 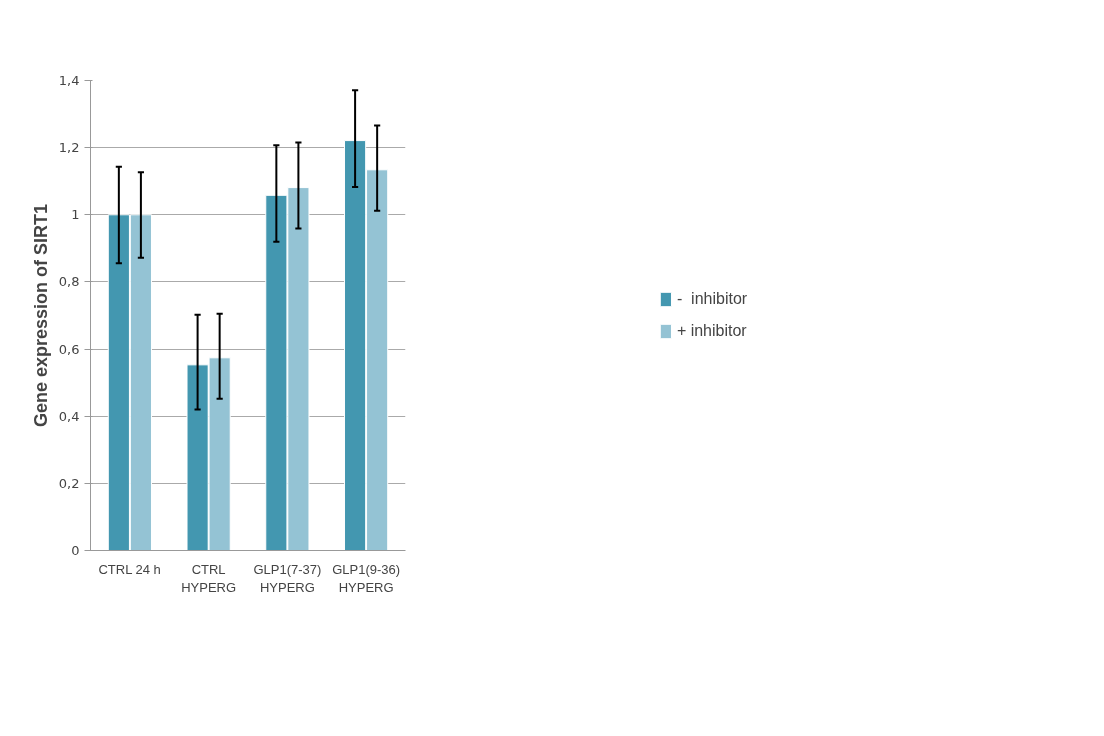 What do you see at coordinates (209, 578) in the screenshot?
I see `x-tick-label: CTRL HYPERG` at bounding box center [209, 578].